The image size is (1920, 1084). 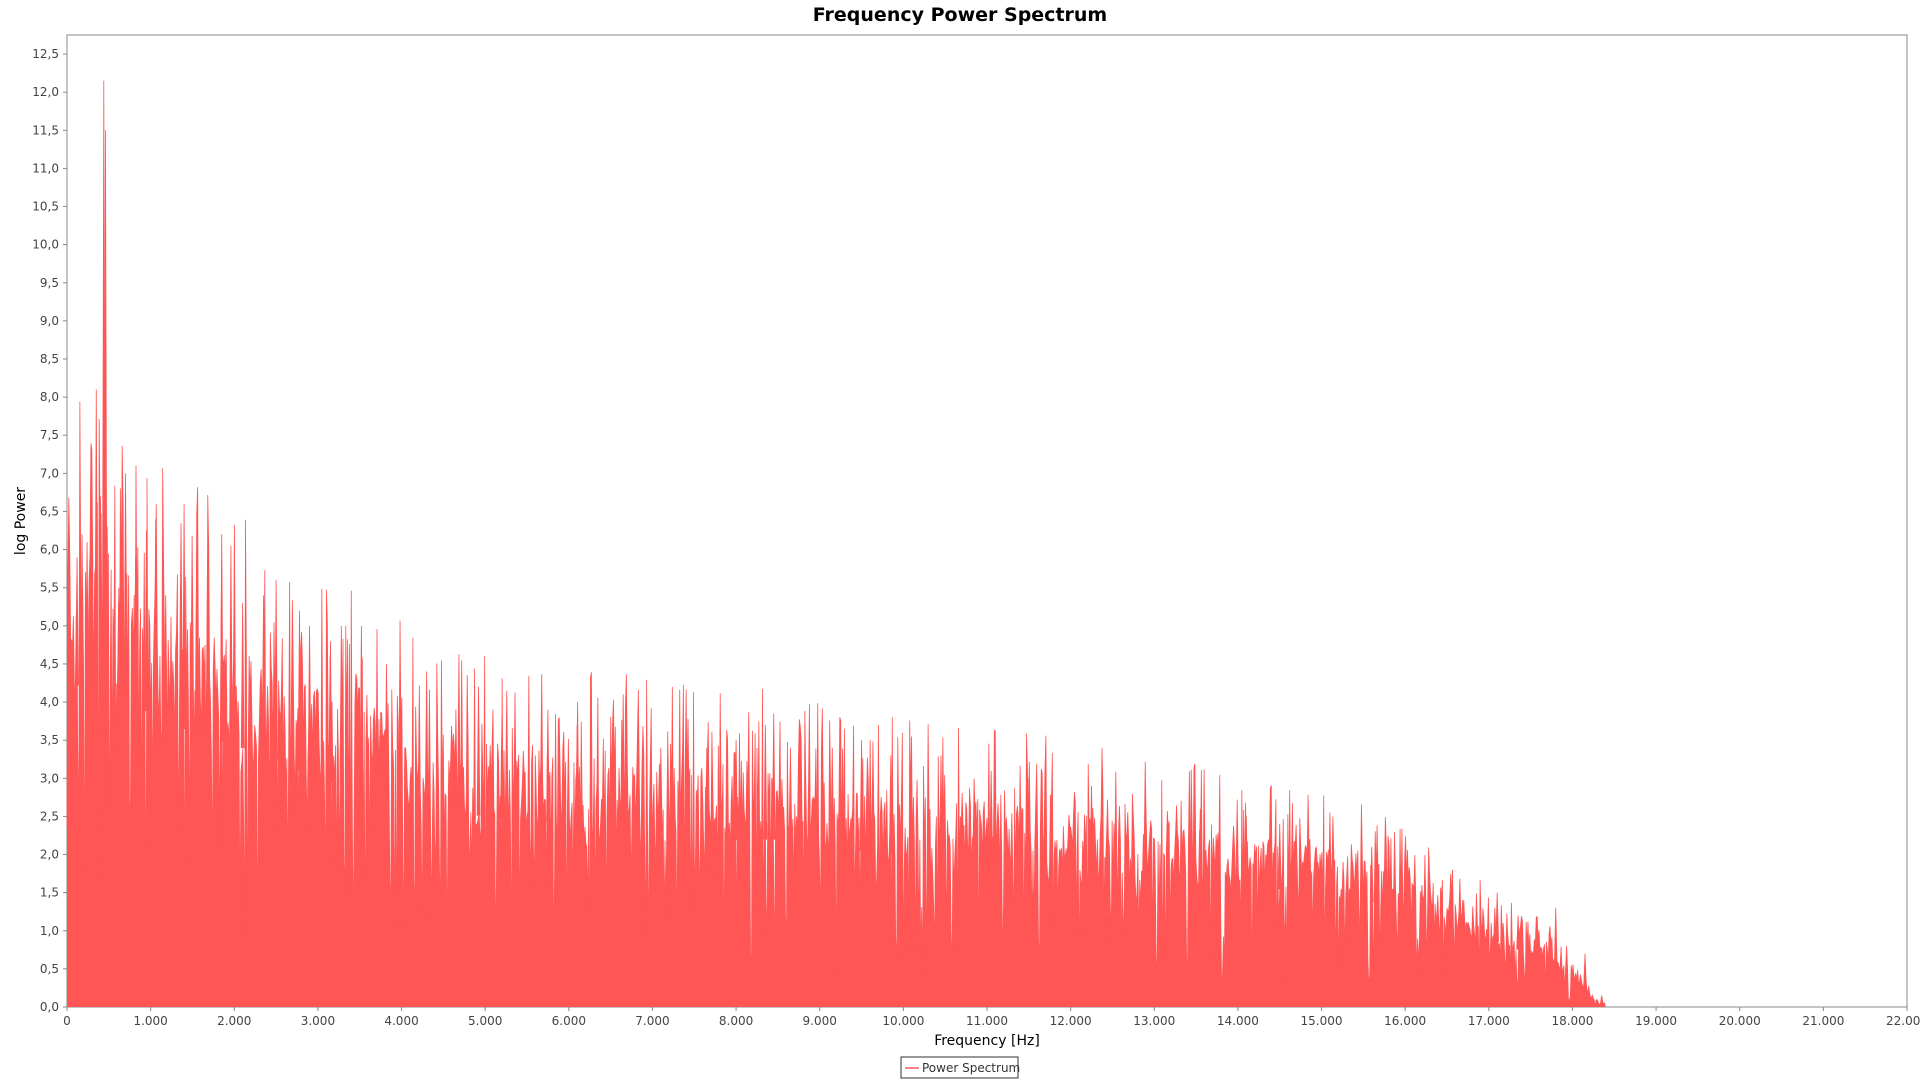 I want to click on x-tick-label: 5.000, so click(x=485, y=1021).